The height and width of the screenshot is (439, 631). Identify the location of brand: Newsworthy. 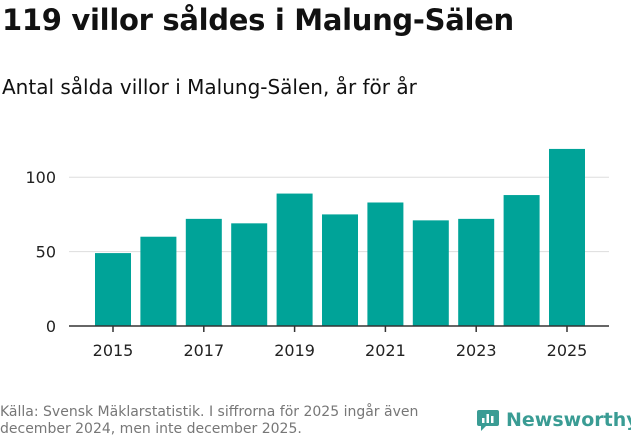
(553, 420).